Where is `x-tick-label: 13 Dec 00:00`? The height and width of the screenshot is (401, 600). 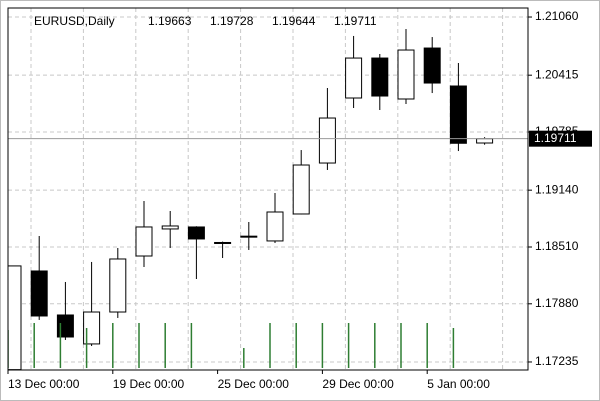
x-tick-label: 13 Dec 00:00 is located at coordinates (44, 384).